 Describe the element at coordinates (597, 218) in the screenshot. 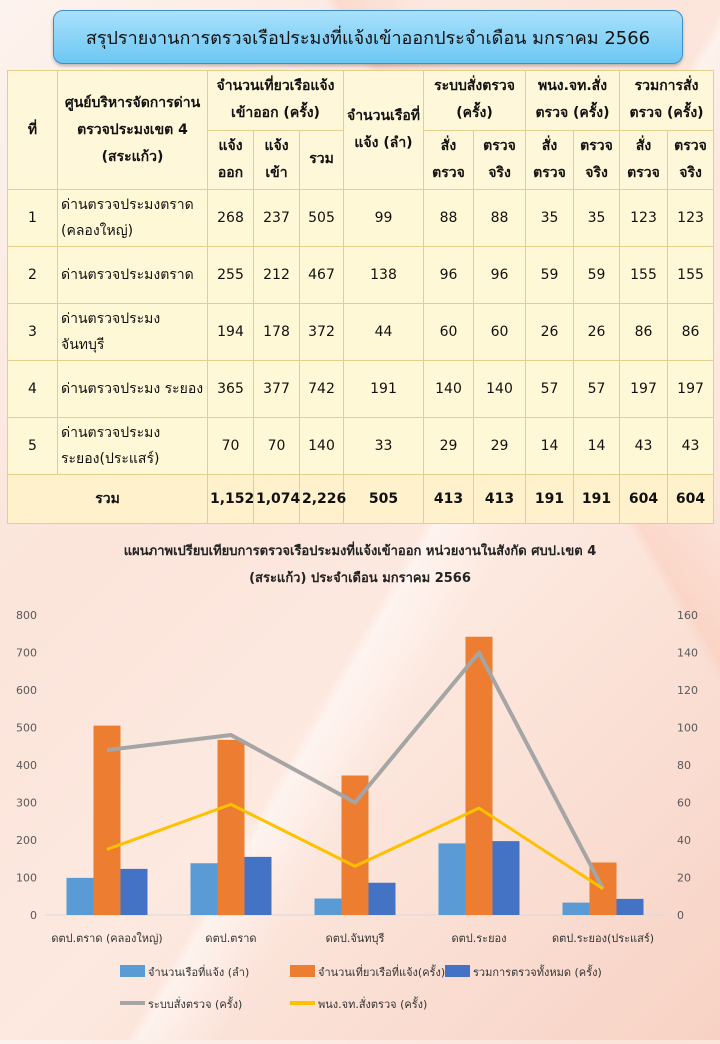

I see `cell-officer-actual: 35` at that location.